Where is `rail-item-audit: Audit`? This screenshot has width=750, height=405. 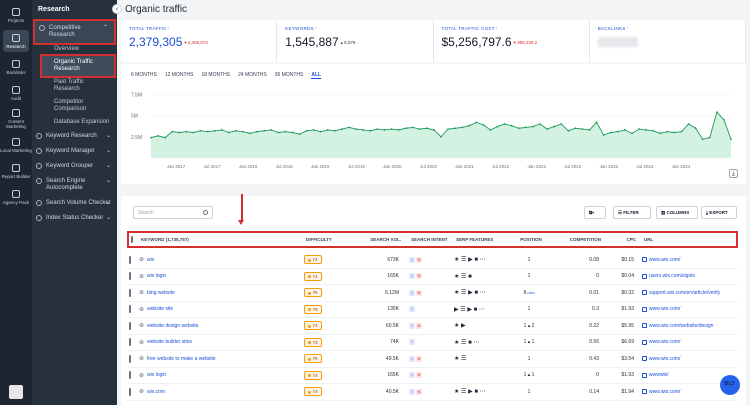
rail-item-audit: Audit is located at coordinates (16, 93).